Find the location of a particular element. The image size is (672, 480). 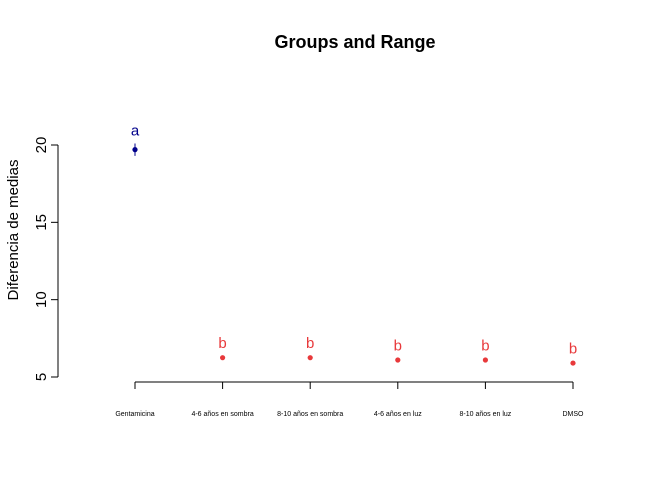

x-tick-label: 4-6 años en sombra is located at coordinates (222, 414).